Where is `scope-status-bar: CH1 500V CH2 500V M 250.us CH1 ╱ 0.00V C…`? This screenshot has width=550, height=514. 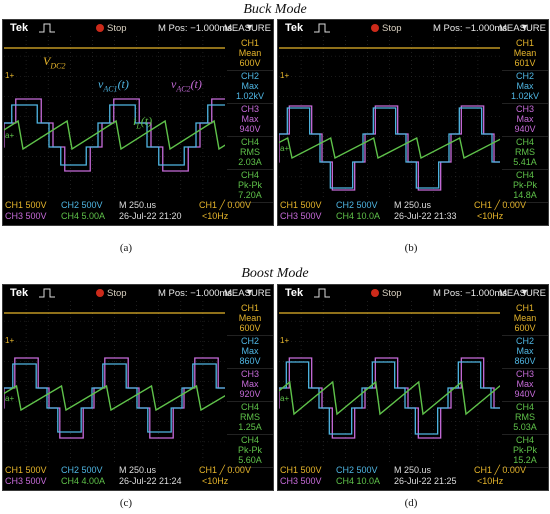 scope-status-bar: CH1 500V CH2 500V M 250.us CH1 ╱ 0.00V C… is located at coordinates (413, 213).